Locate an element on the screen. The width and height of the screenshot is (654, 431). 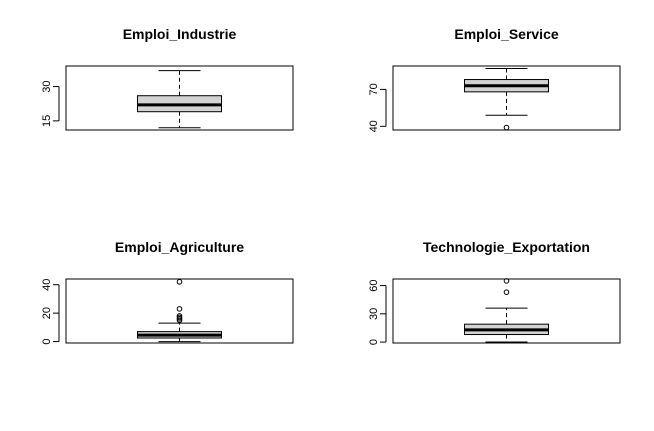
panel-title: Emploi_Agriculture is located at coordinates (179, 247).